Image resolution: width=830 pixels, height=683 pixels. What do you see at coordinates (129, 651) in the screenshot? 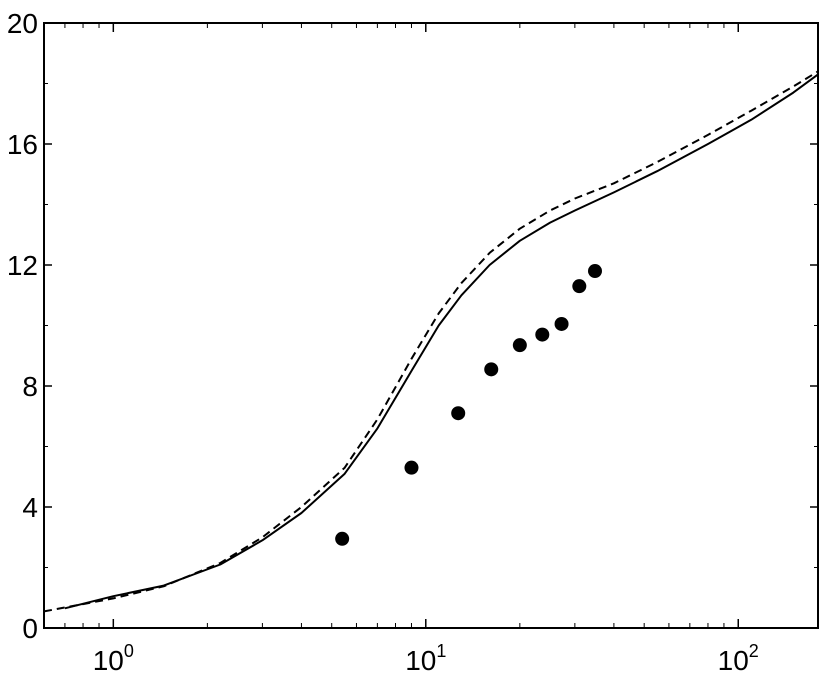
I see `x-tick-exponent: 0` at bounding box center [129, 651].